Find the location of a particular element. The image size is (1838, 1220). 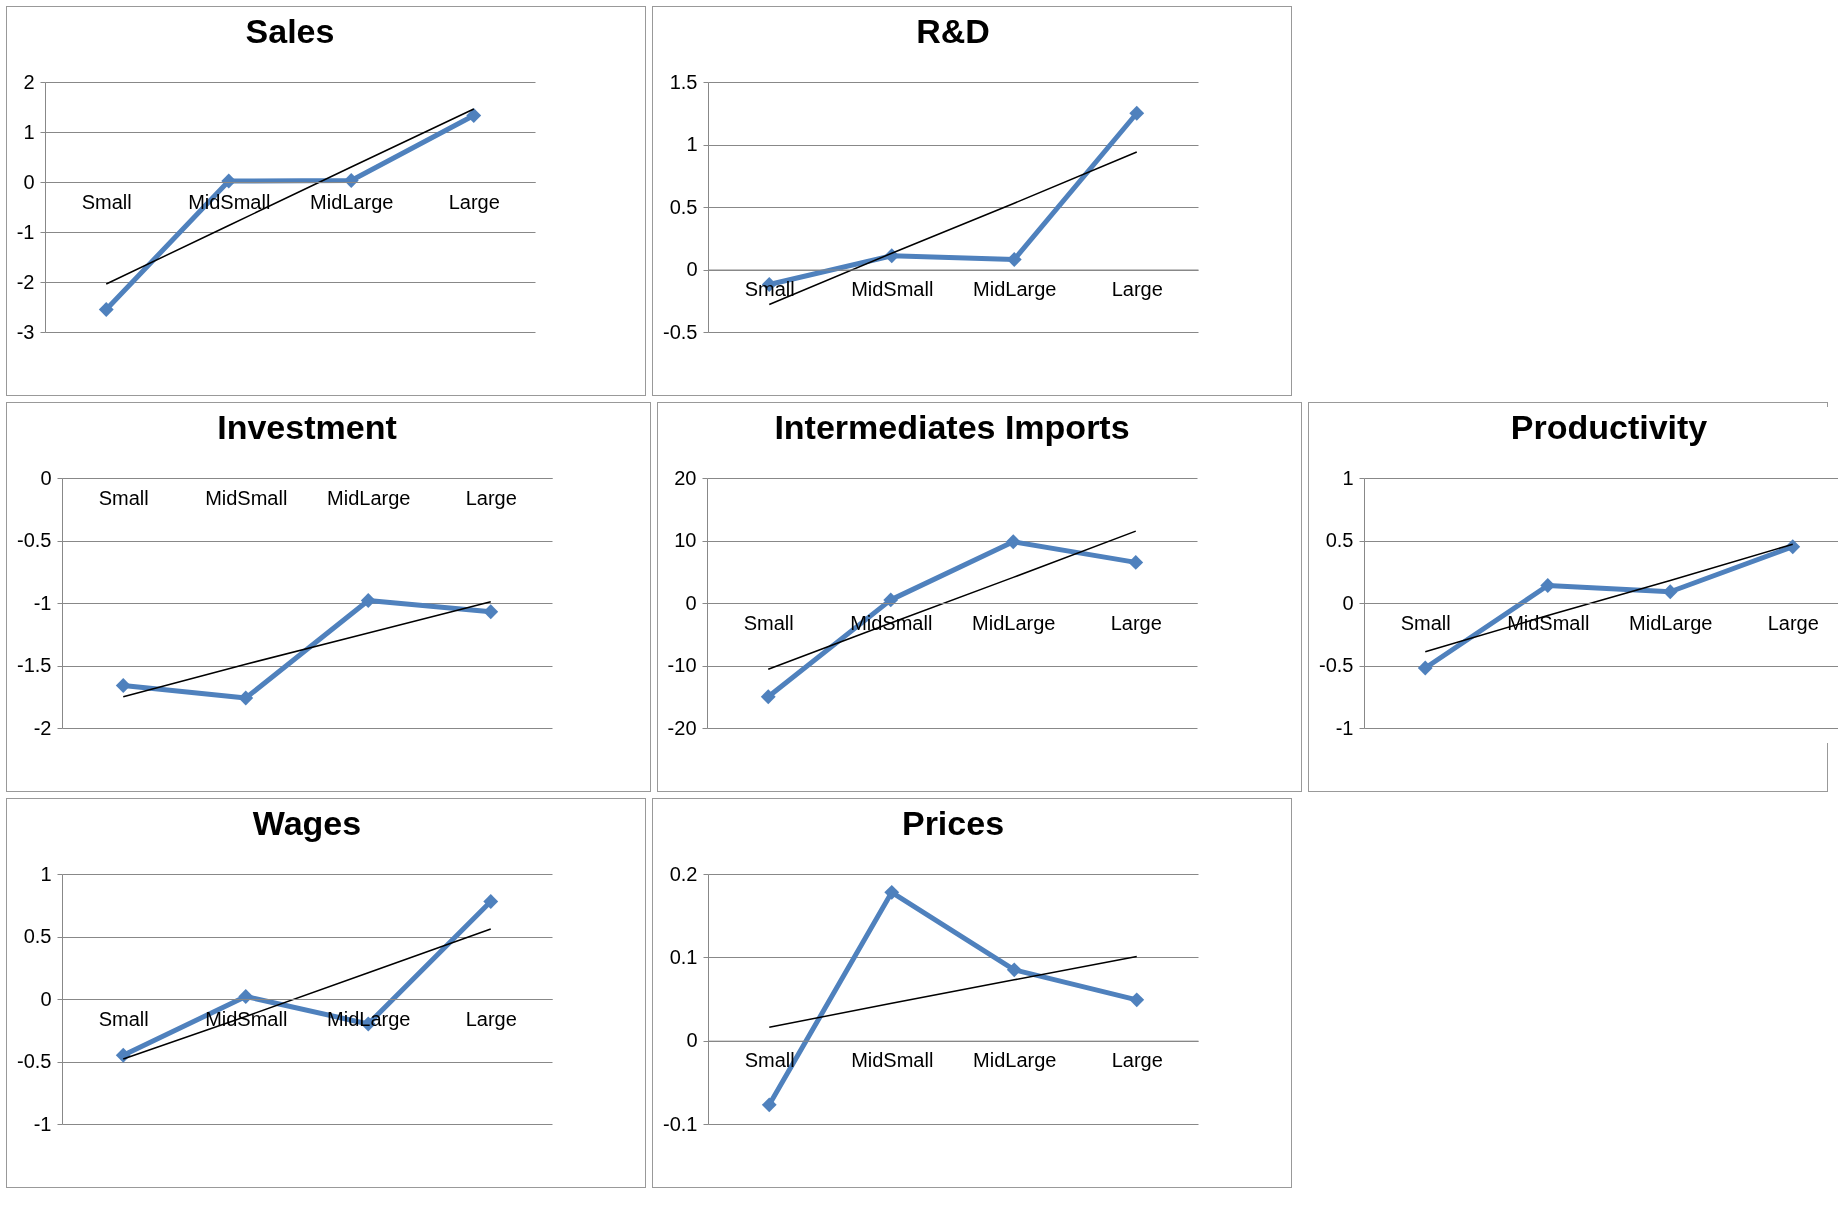

y-tick-label: 1.5 is located at coordinates (683, 81).